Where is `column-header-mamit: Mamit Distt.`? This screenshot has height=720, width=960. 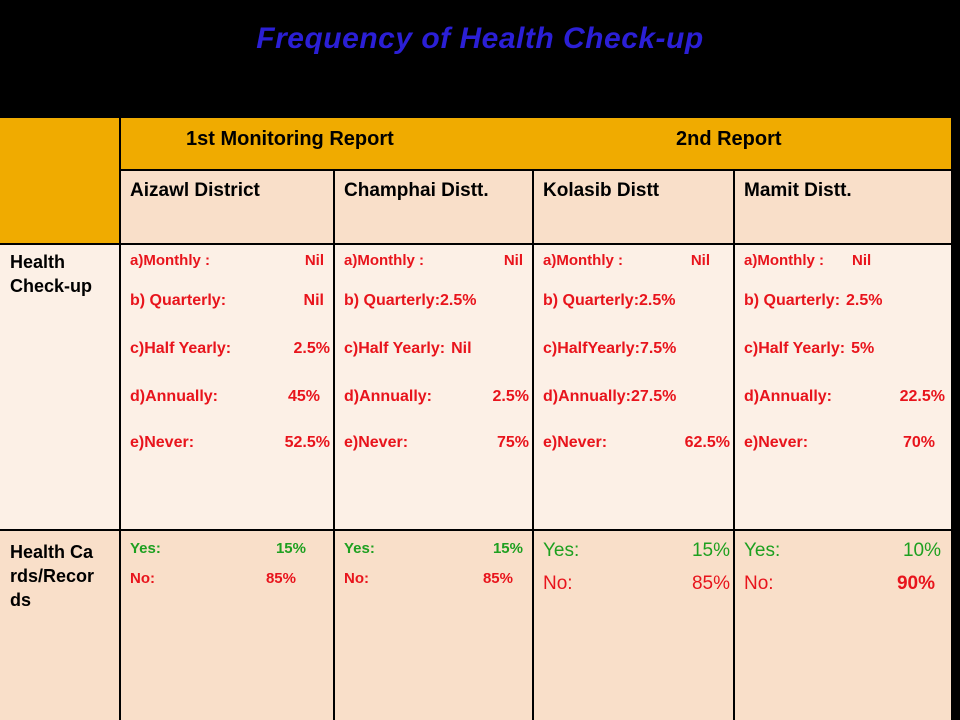
column-header-mamit: Mamit Distt. is located at coordinates (842, 207).